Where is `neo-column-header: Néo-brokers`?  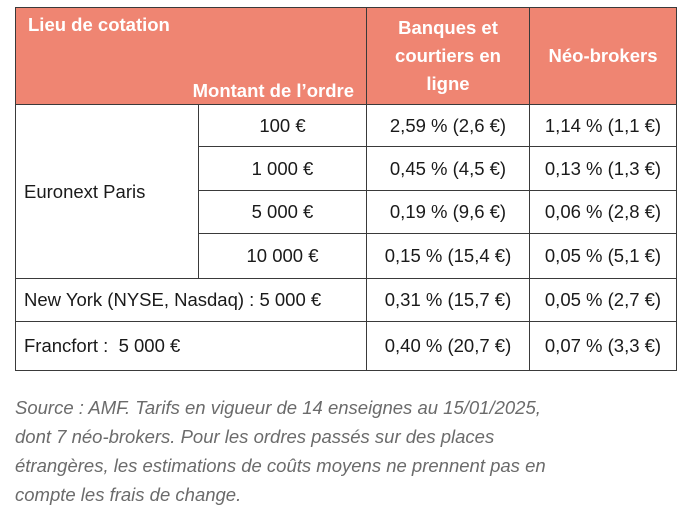
neo-column-header: Néo-brokers is located at coordinates (603, 56).